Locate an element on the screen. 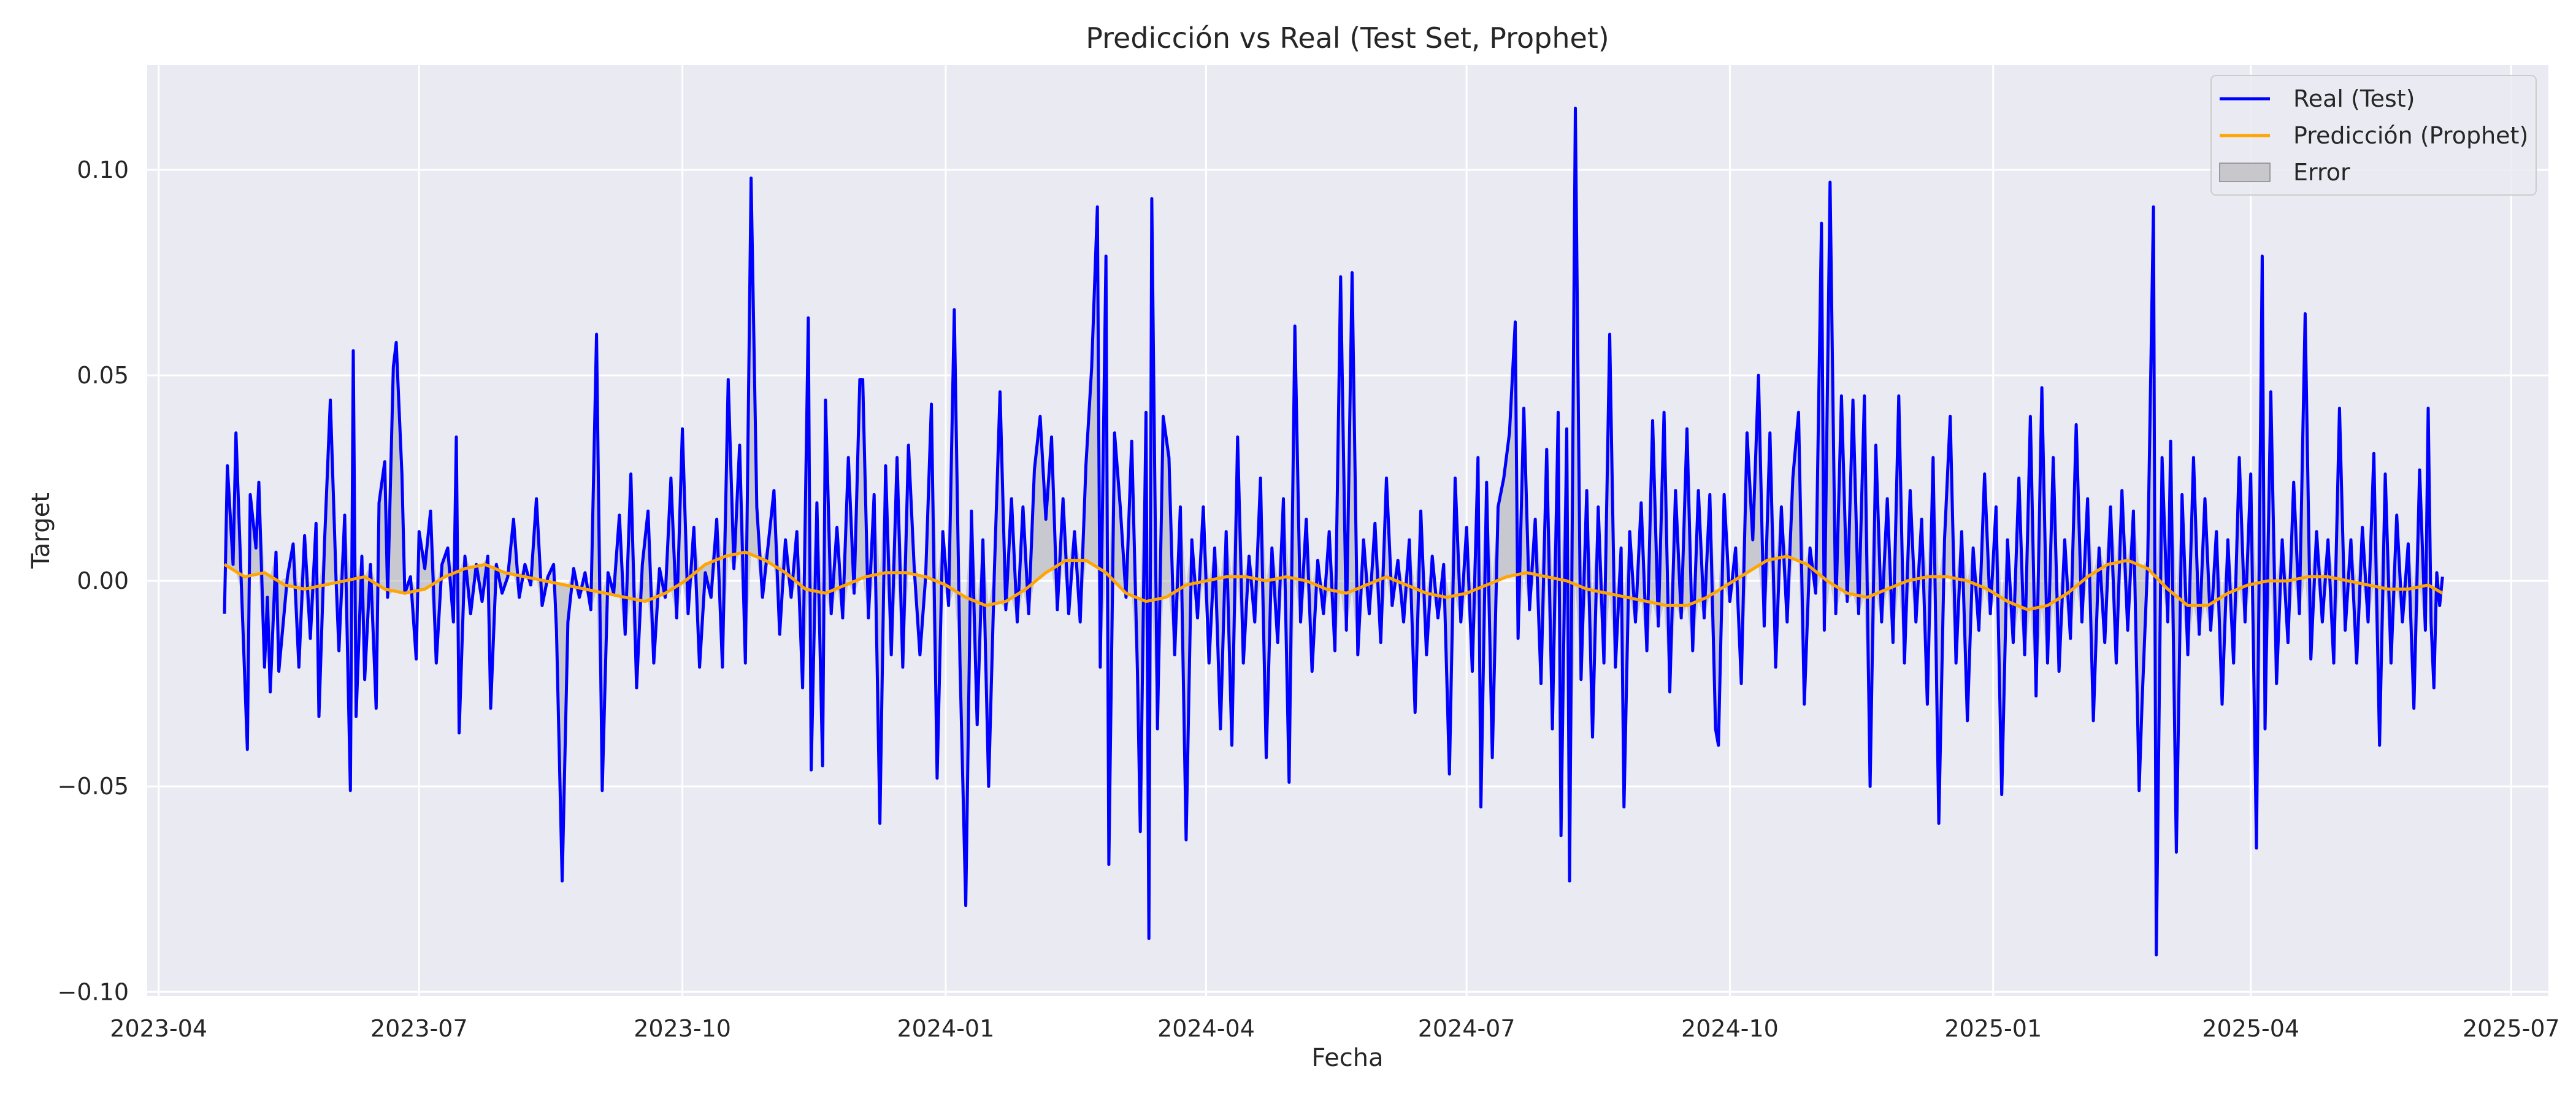 The height and width of the screenshot is (1104, 2576). x-tick-label: 2025-07 is located at coordinates (2511, 1028).